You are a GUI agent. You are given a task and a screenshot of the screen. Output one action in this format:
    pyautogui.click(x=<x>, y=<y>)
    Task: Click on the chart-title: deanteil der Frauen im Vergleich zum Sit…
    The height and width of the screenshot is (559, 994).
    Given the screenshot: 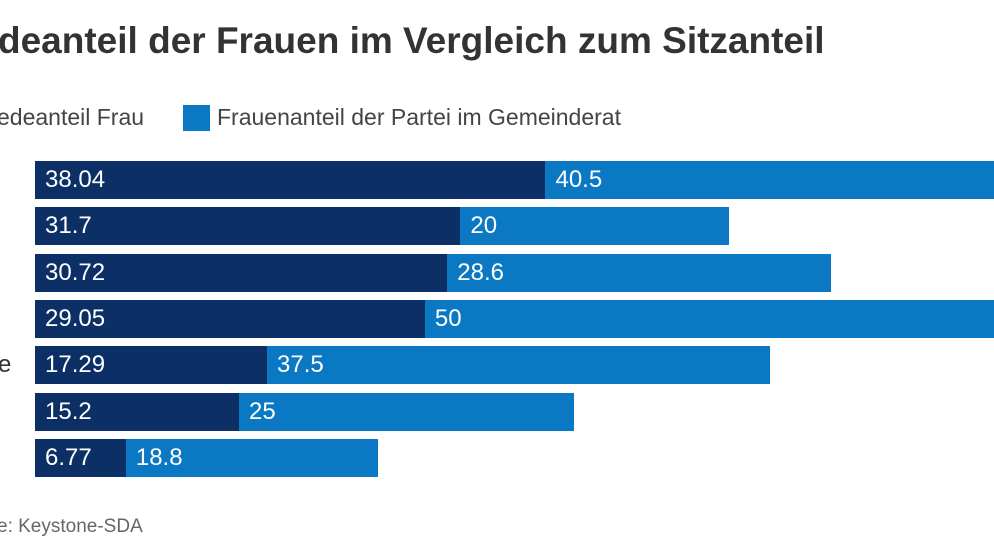 What is the action you would take?
    pyautogui.click(x=412, y=40)
    